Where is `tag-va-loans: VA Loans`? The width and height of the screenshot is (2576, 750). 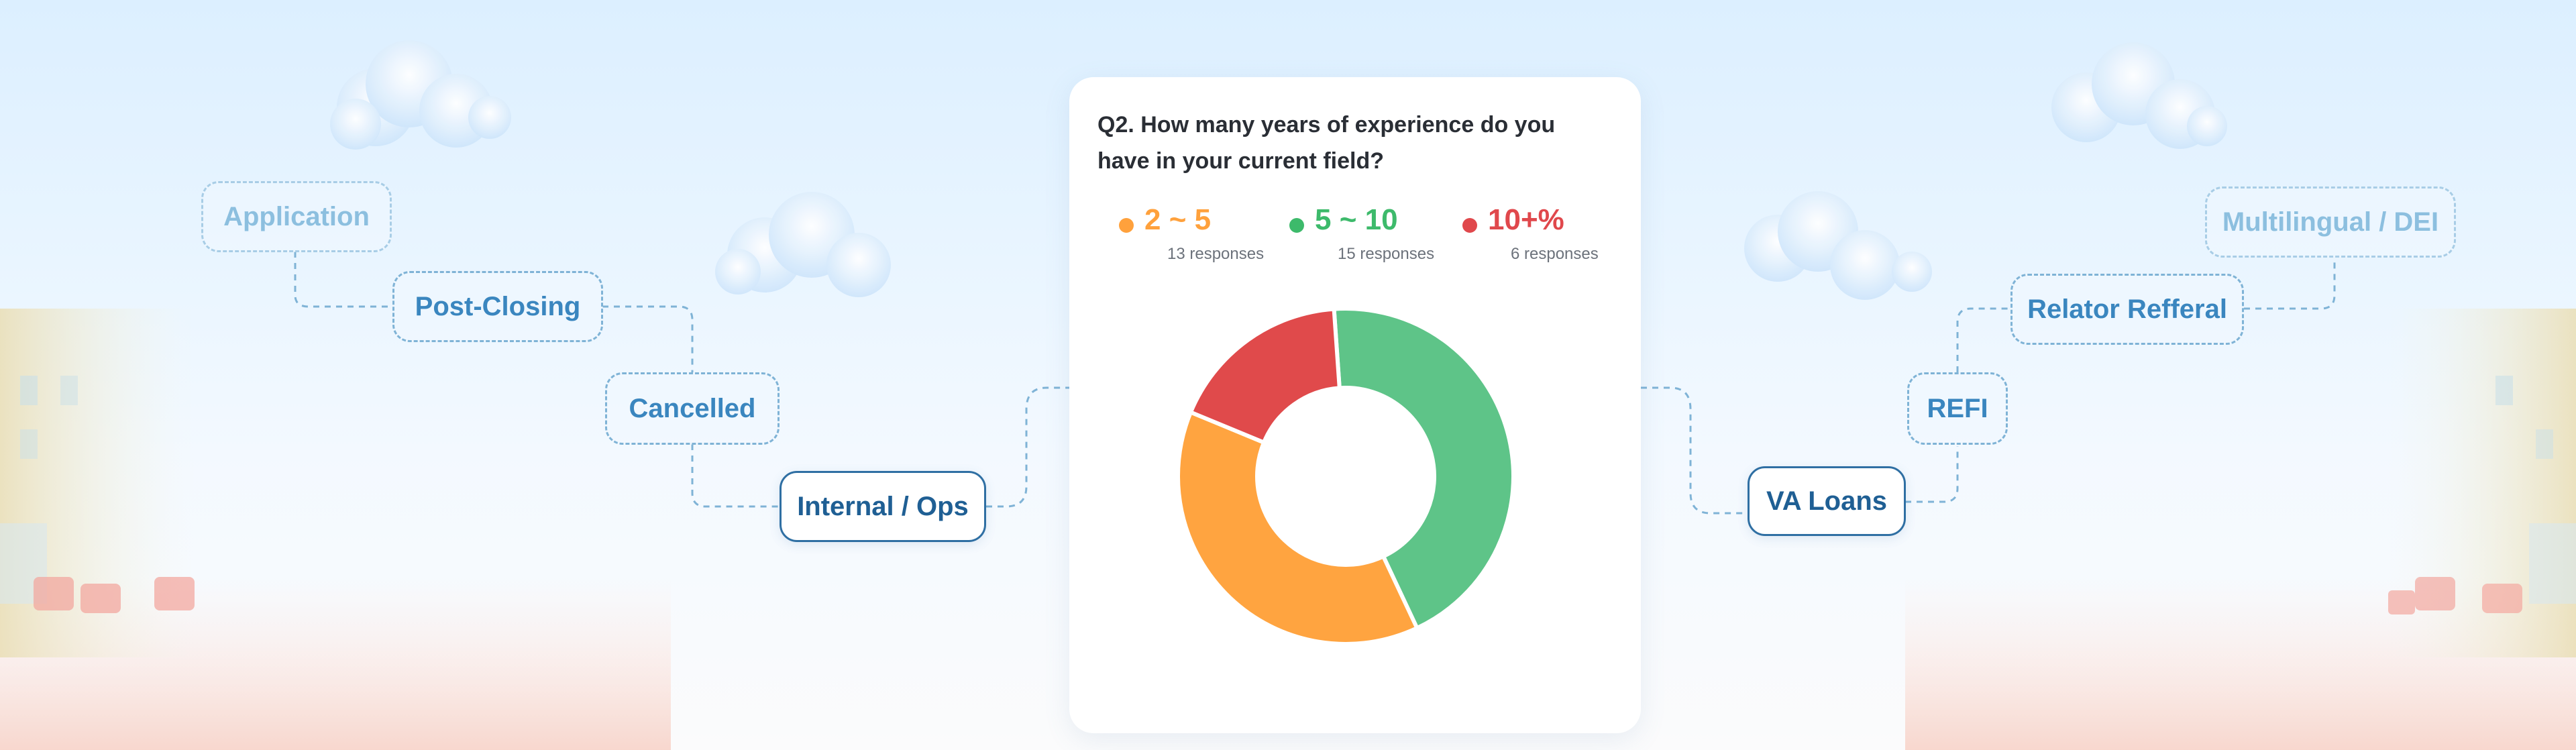 tag-va-loans: VA Loans is located at coordinates (1827, 501).